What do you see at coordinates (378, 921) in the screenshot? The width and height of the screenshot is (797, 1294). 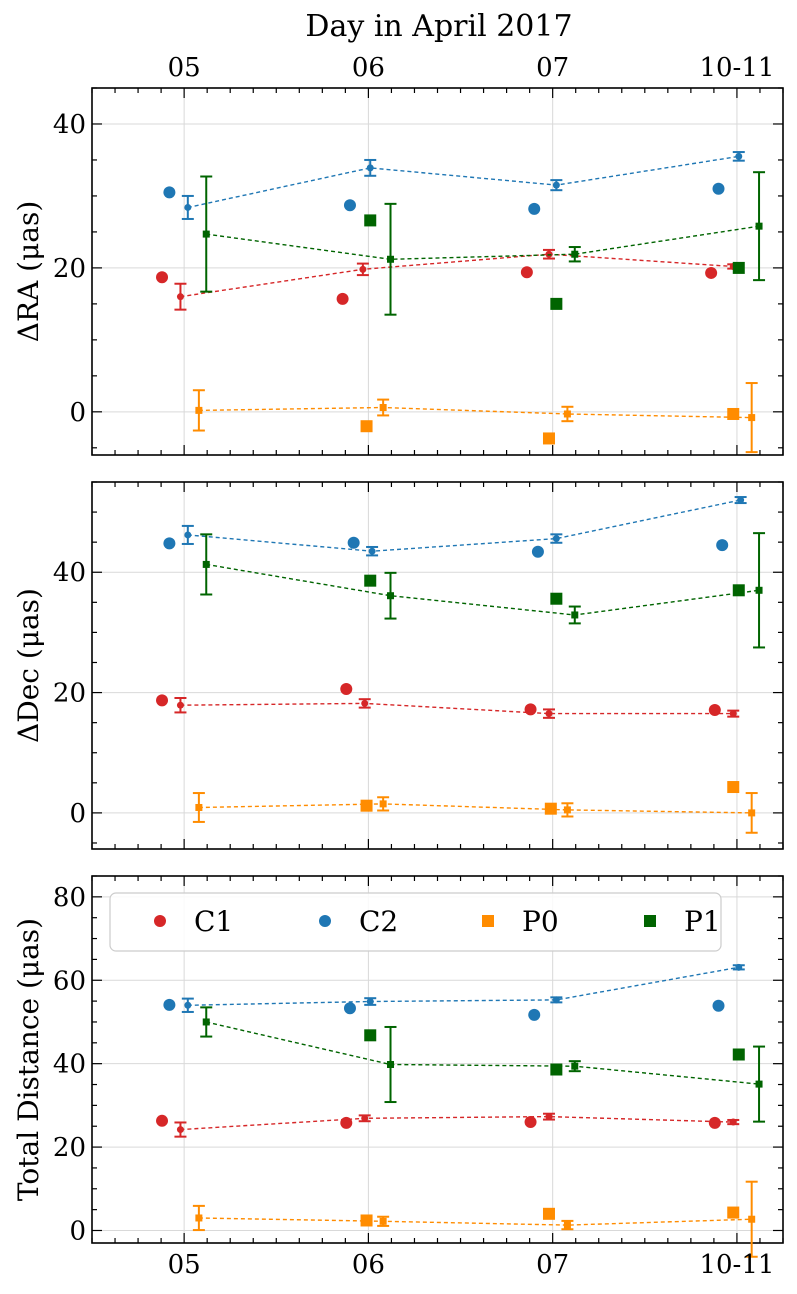 I see `legend-label: C2` at bounding box center [378, 921].